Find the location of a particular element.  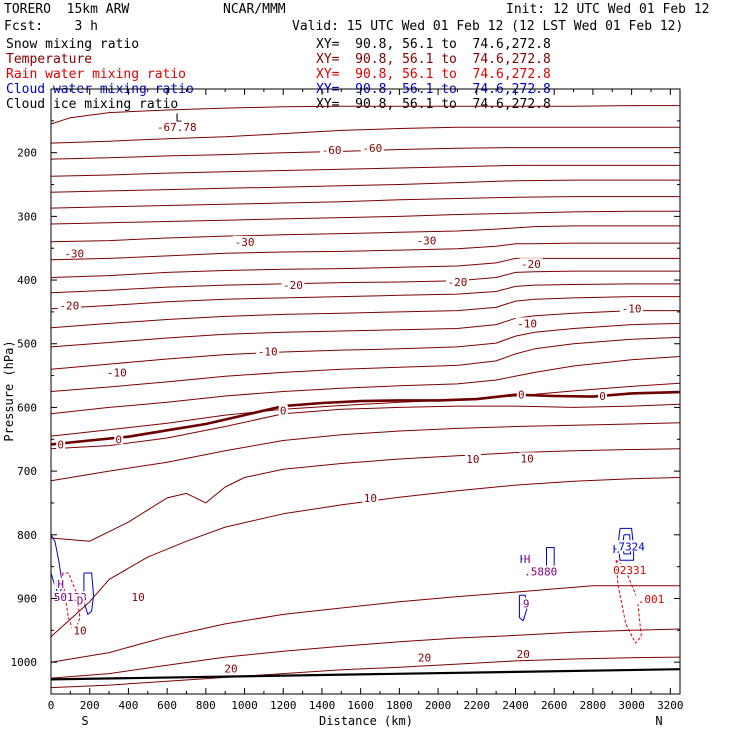

field-extremum-label: D is located at coordinates (80, 600).